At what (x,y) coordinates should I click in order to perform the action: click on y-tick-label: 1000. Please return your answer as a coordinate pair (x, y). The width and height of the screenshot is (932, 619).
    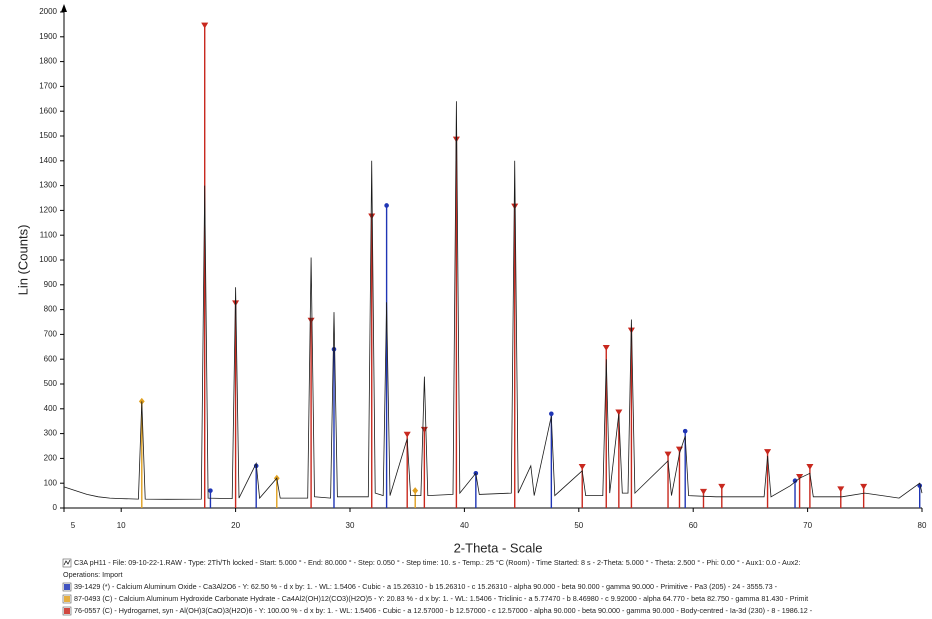
    Looking at the image, I should click on (48, 259).